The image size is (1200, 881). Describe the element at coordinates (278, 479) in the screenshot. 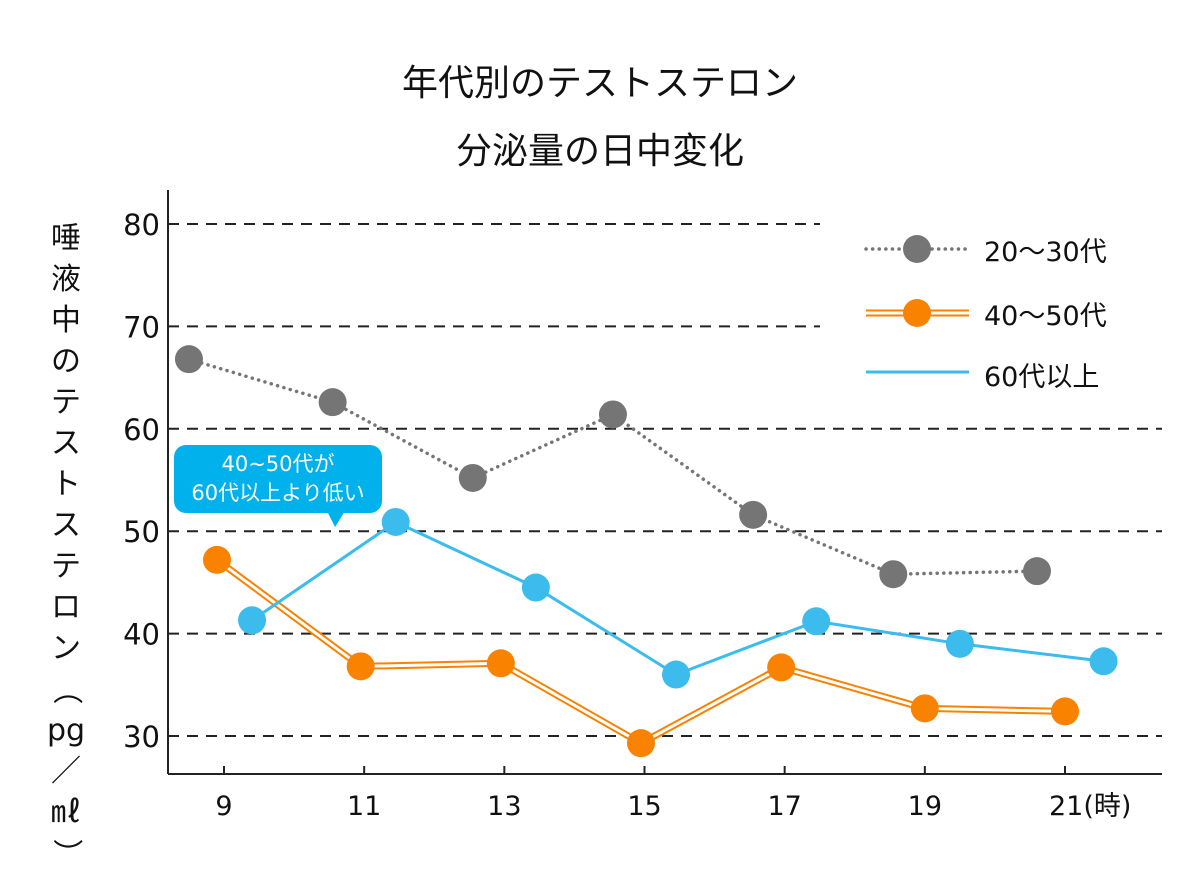

I see `annotation-callout: 40~50代が 60代以上より低い` at that location.